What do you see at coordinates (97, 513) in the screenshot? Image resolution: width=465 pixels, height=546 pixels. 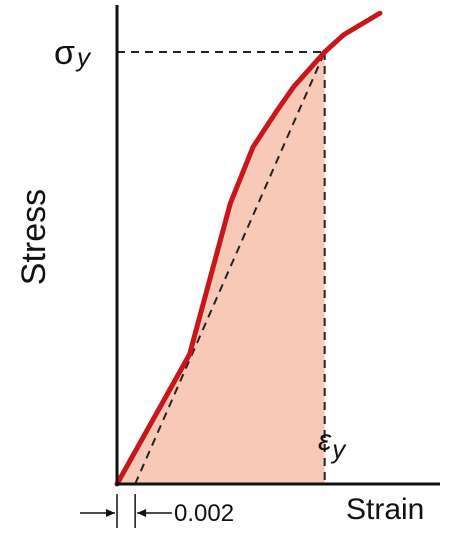 I see `offset-arrow-left` at bounding box center [97, 513].